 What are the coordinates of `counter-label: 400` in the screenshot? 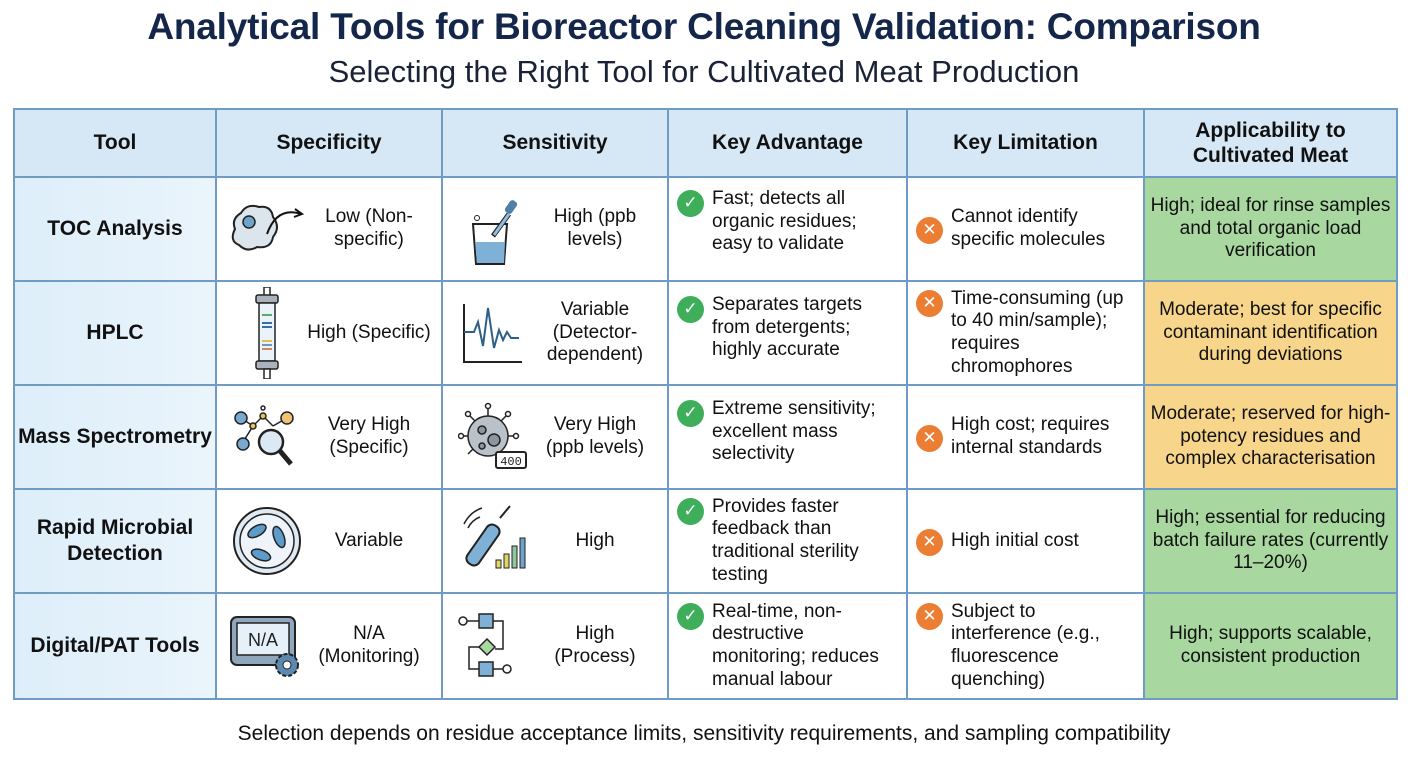 It's located at (511, 462).